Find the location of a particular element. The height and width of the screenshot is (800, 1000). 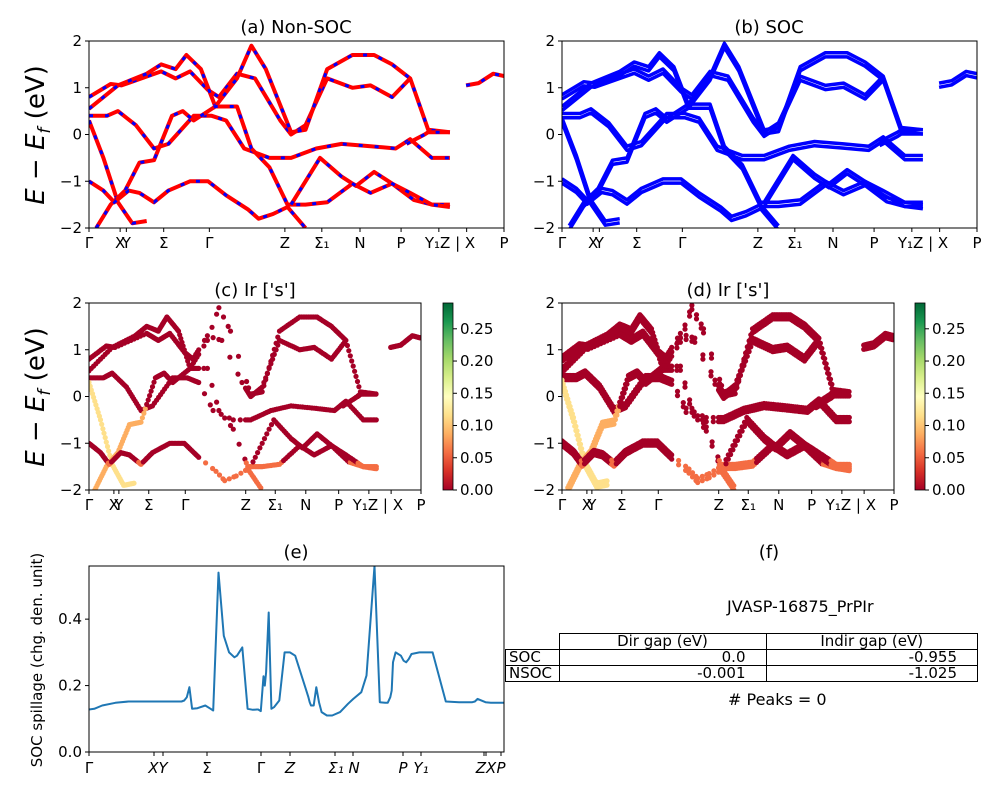

panel-a-xtick-label: Z is located at coordinates (285, 243).